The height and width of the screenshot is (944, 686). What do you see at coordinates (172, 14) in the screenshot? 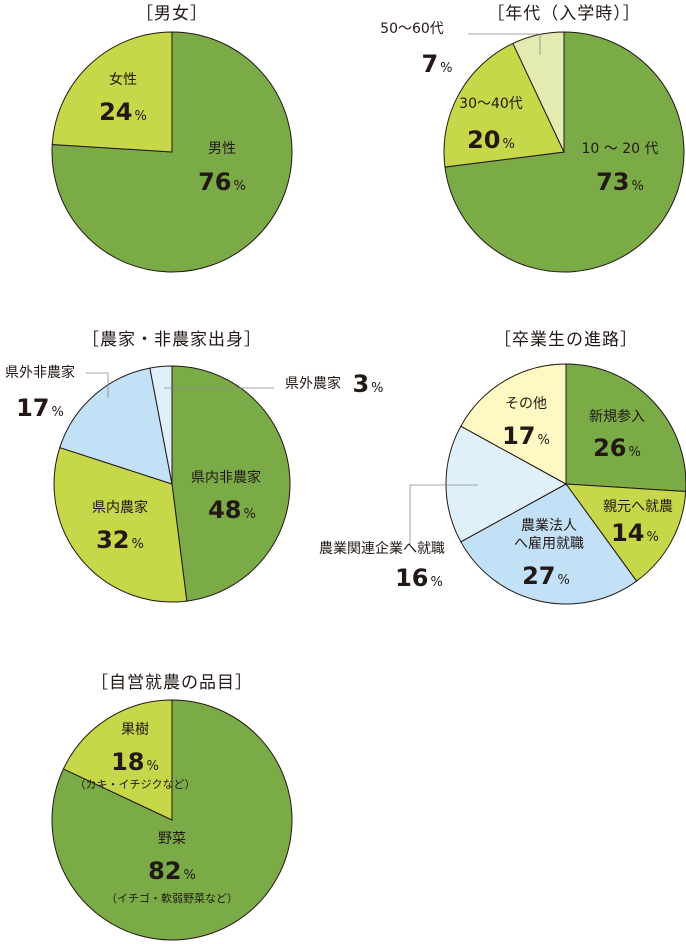
I see `chart-title: ［男女］` at bounding box center [172, 14].